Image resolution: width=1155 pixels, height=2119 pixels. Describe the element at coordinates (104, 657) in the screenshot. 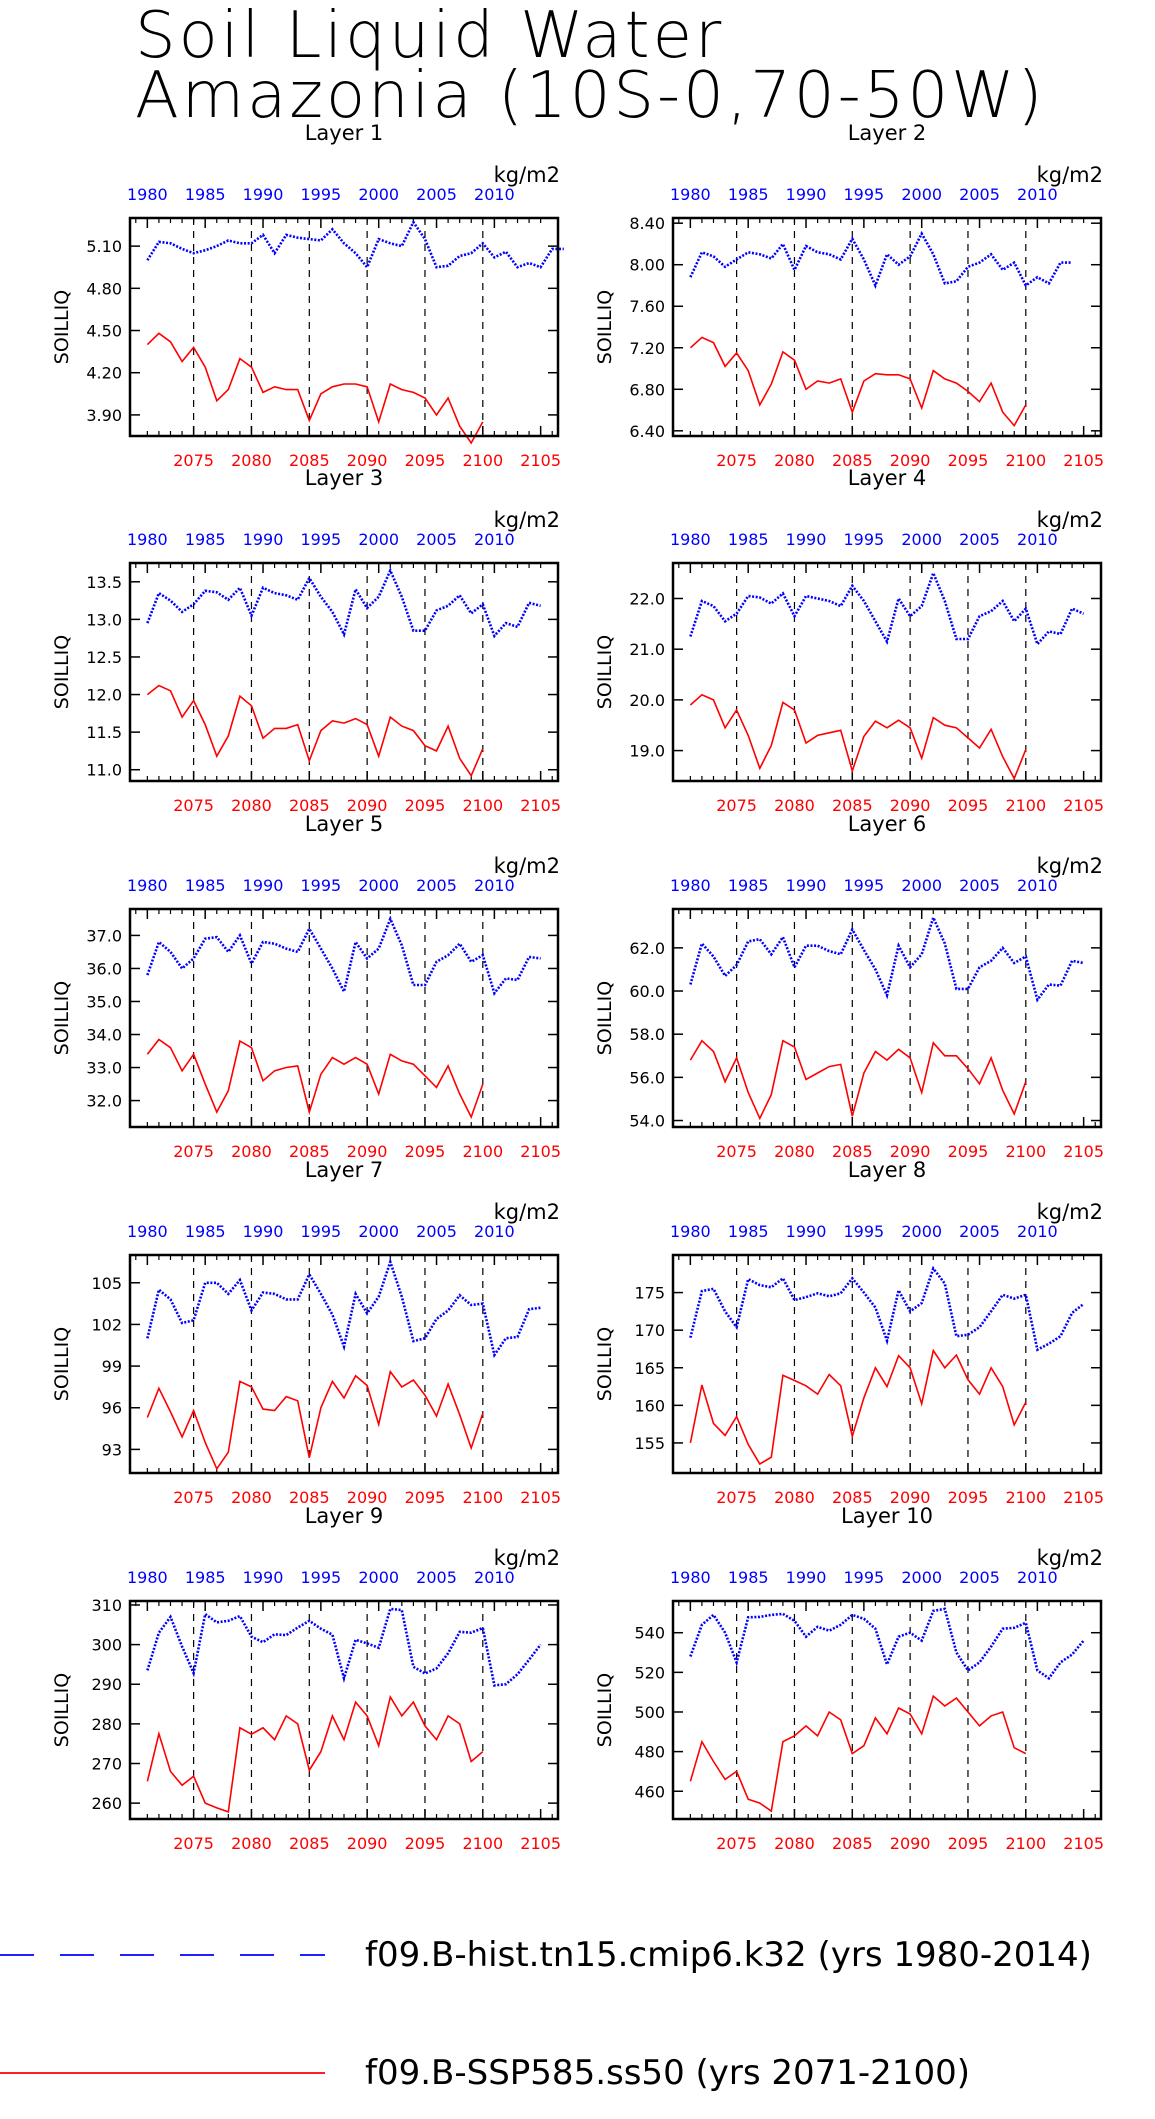

I see `layer-3-y-tick-label: 12.5` at that location.